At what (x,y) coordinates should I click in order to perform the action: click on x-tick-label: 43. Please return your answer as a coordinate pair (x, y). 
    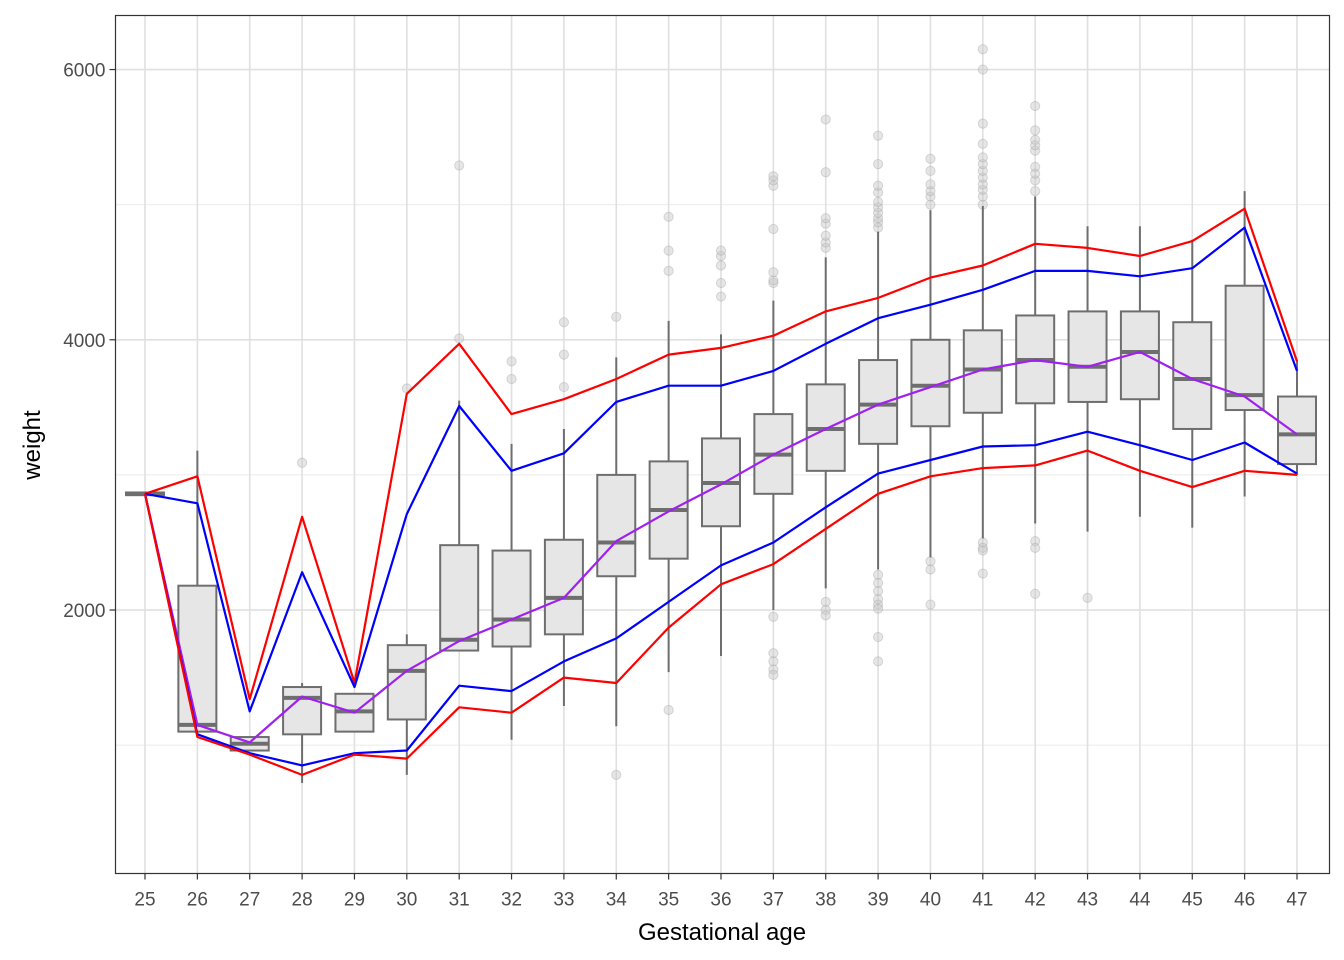
    Looking at the image, I should click on (1087, 900).